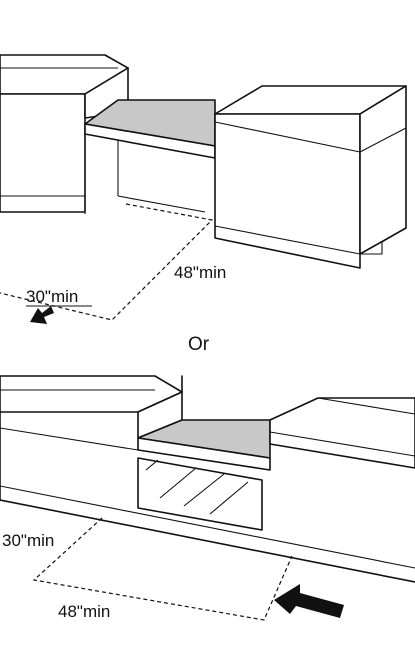 The height and width of the screenshot is (661, 415). I want to click on bottom-depth-label: 30"min, so click(28, 540).